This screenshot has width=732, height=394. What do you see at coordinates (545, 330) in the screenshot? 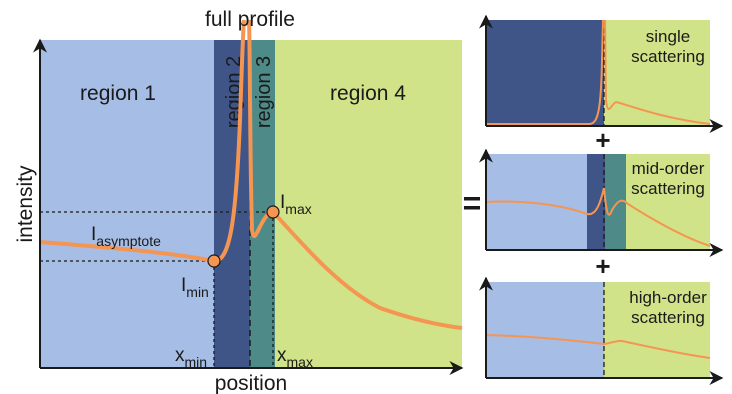
I see `high-region-left` at bounding box center [545, 330].